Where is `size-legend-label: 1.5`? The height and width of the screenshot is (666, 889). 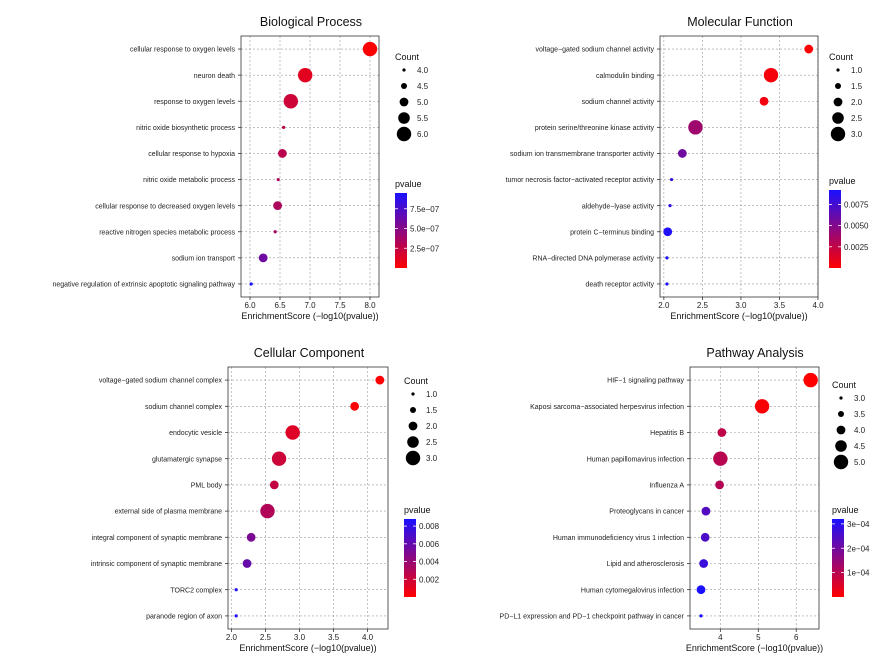
size-legend-label: 1.5 is located at coordinates (857, 86).